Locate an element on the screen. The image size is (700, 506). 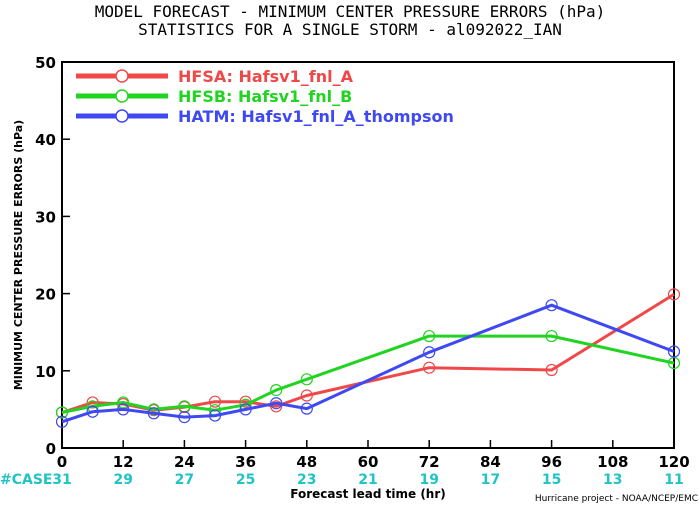
x-tick-label: 84 is located at coordinates (490, 462).